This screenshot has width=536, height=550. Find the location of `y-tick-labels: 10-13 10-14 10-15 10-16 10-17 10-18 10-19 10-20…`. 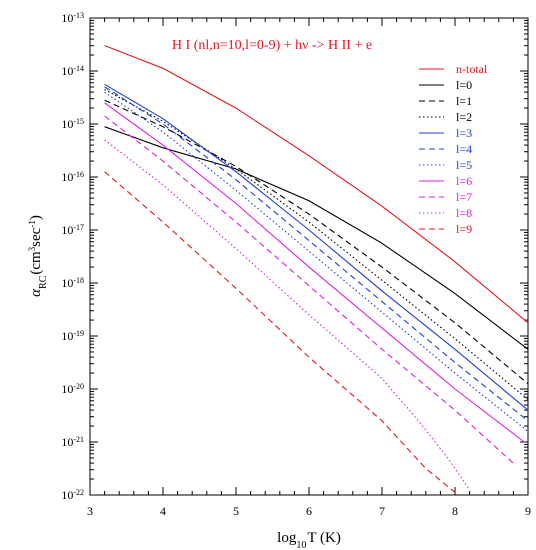

y-tick-labels: 10-13 10-14 10-15 10-16 10-17 10-18 10-19 10-20… is located at coordinates (72, 257).